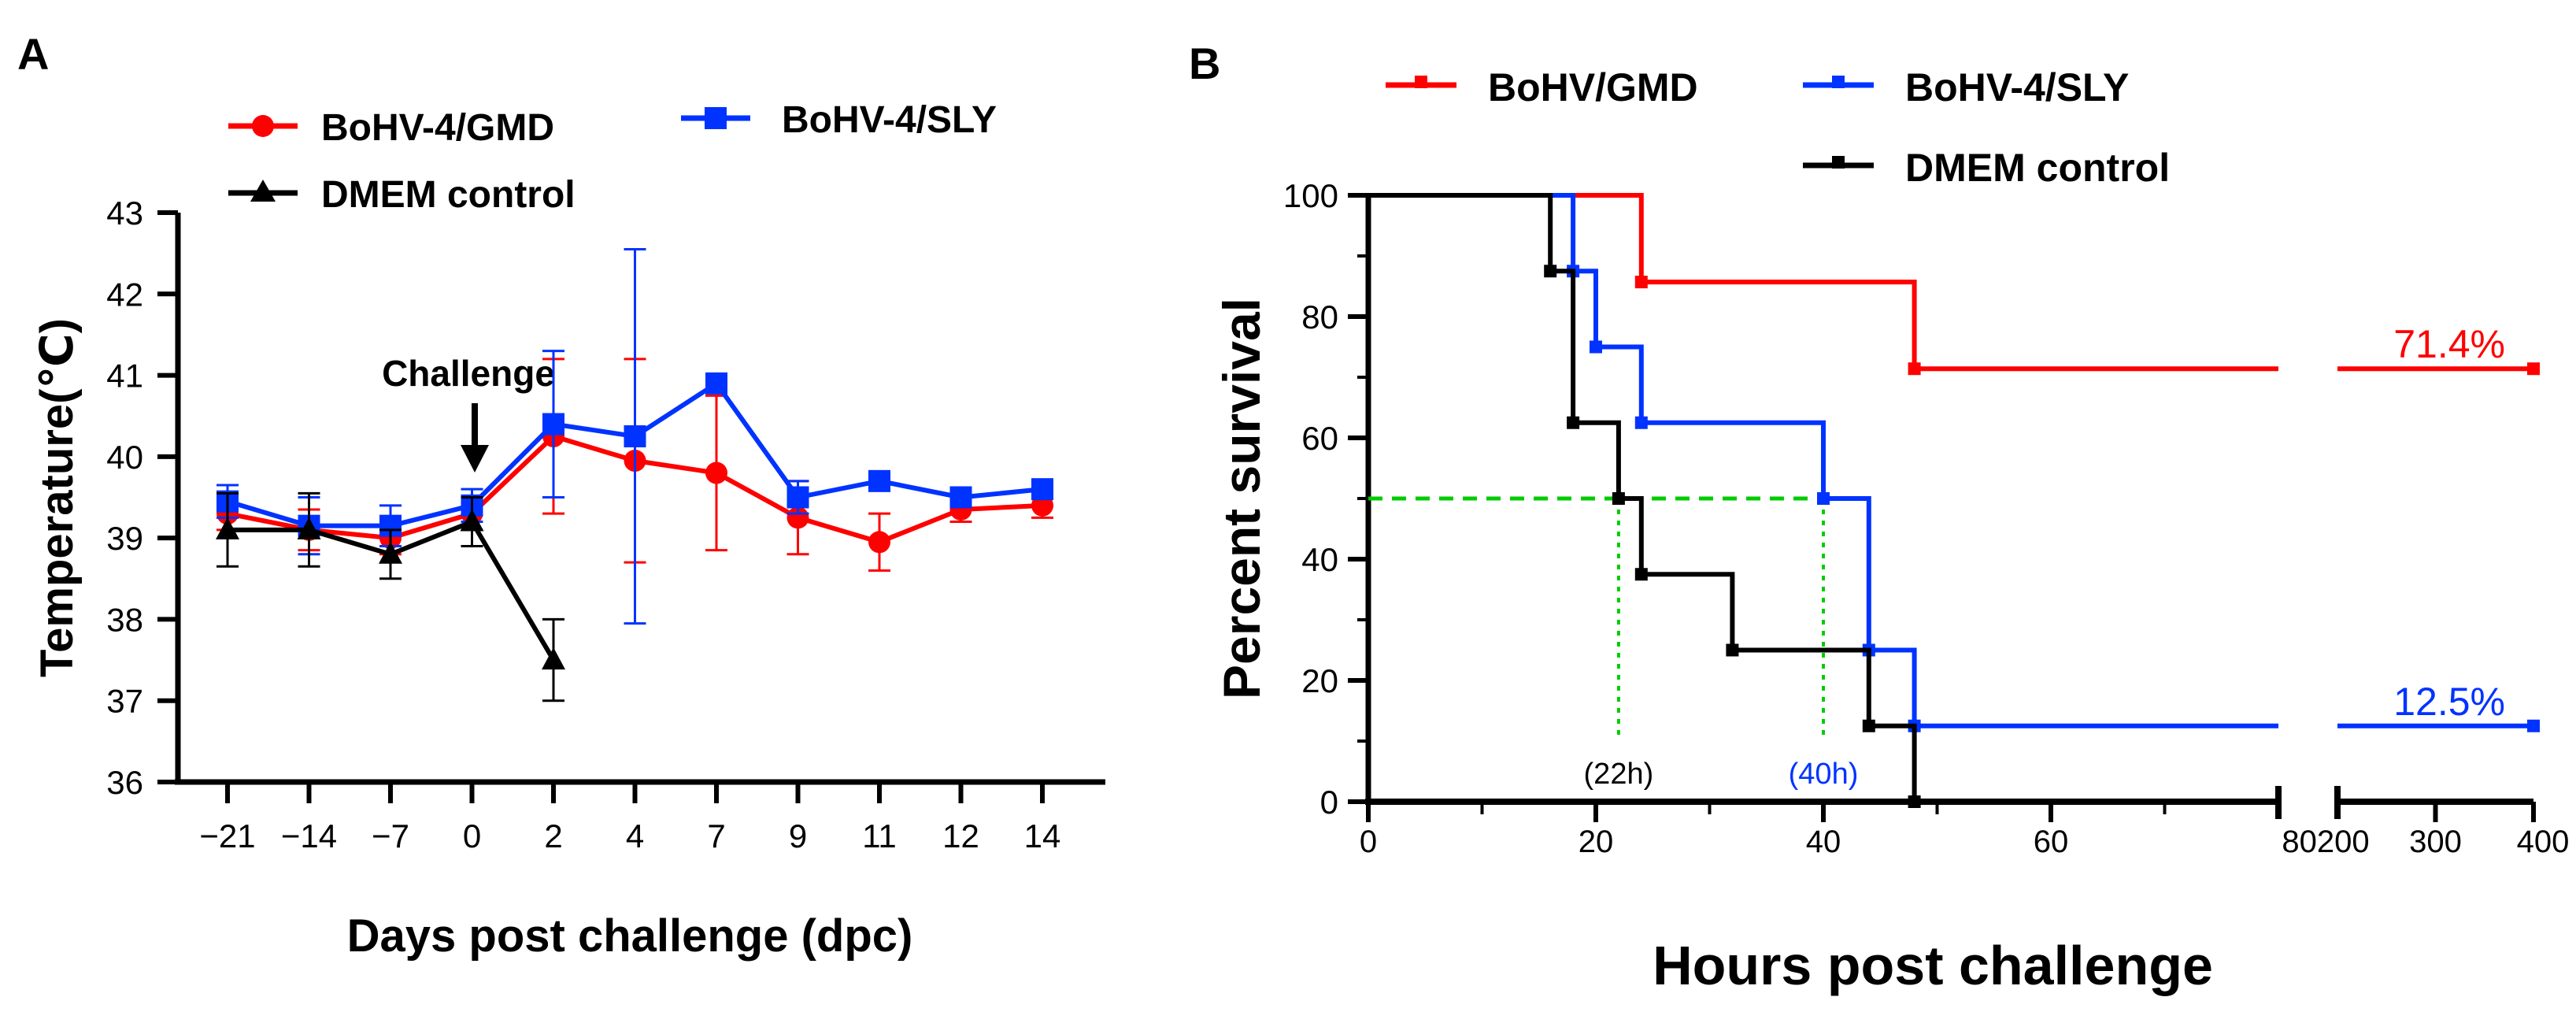 The image size is (2576, 1023). What do you see at coordinates (33, 54) in the screenshot?
I see `panel-a-label: A` at bounding box center [33, 54].